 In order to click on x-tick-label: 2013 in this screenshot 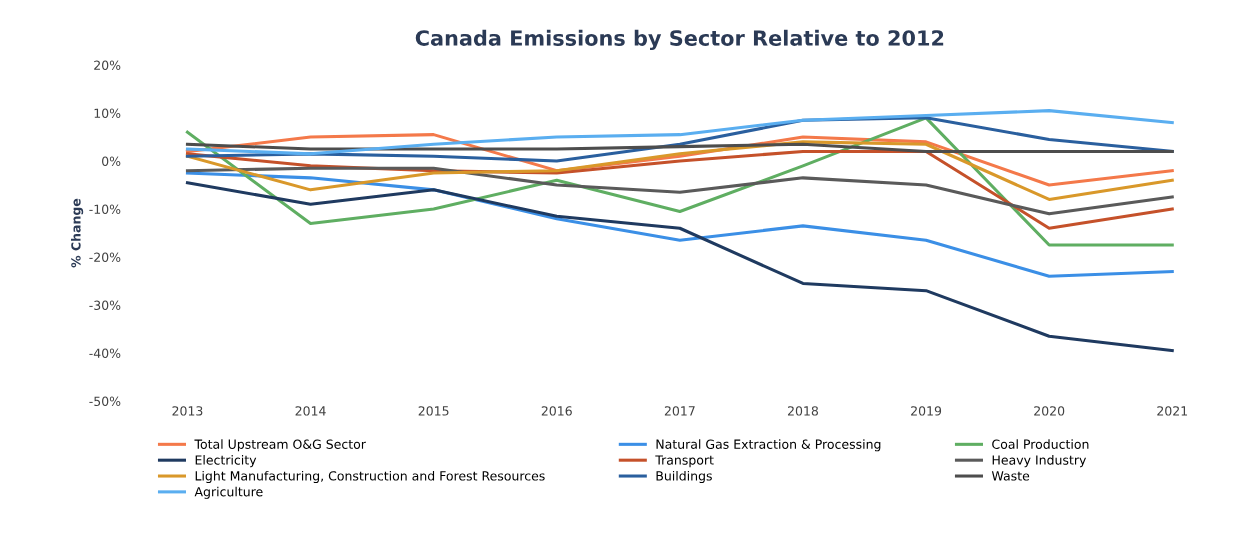, I will do `click(187, 411)`.